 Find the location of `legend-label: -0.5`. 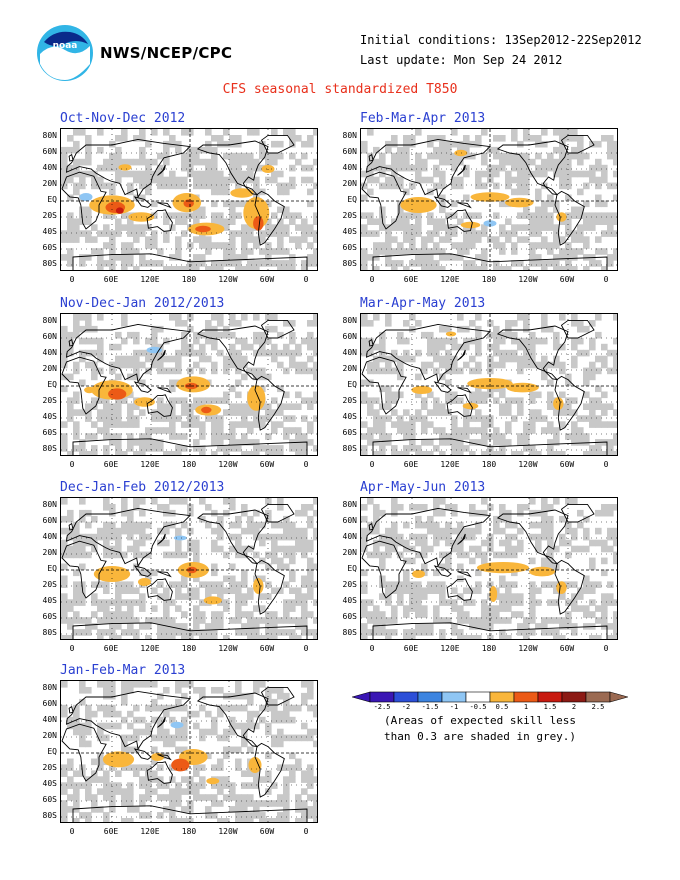

legend-label: -0.5 is located at coordinates (478, 707).